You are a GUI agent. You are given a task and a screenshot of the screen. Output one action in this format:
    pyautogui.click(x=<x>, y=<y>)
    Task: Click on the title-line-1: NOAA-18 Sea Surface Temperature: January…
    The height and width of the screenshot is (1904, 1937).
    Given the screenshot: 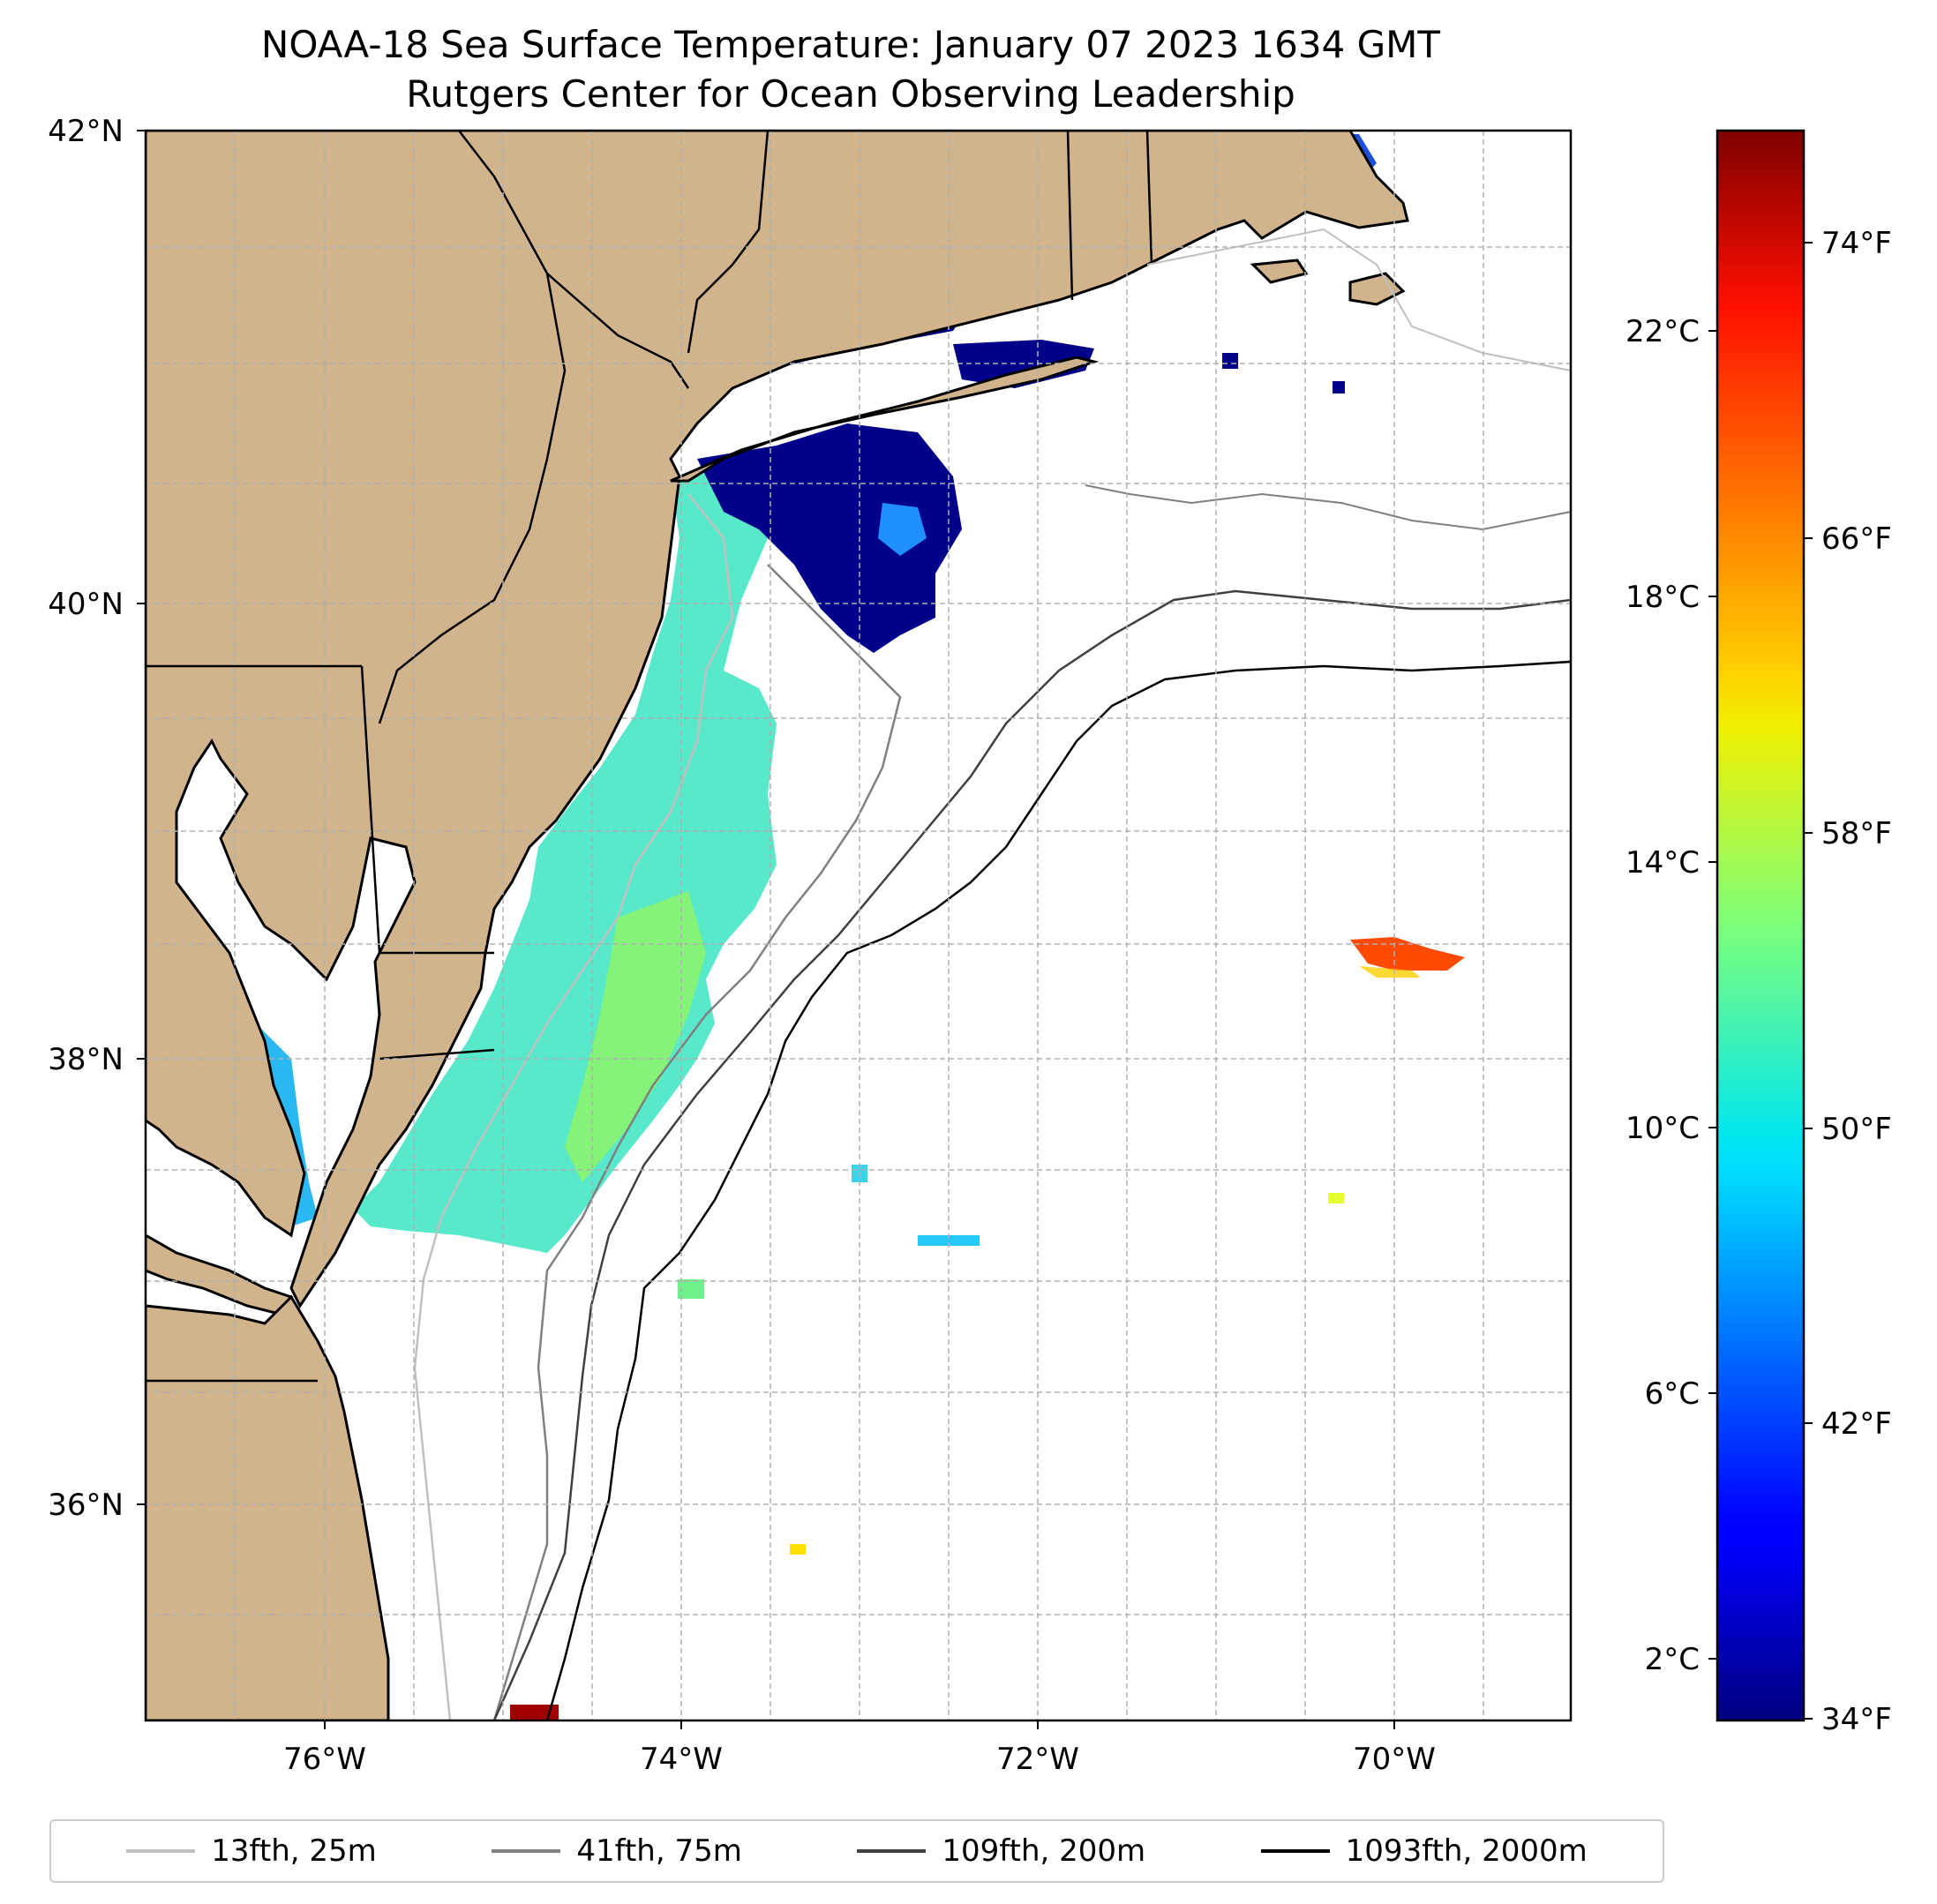 What is the action you would take?
    pyautogui.click(x=851, y=44)
    